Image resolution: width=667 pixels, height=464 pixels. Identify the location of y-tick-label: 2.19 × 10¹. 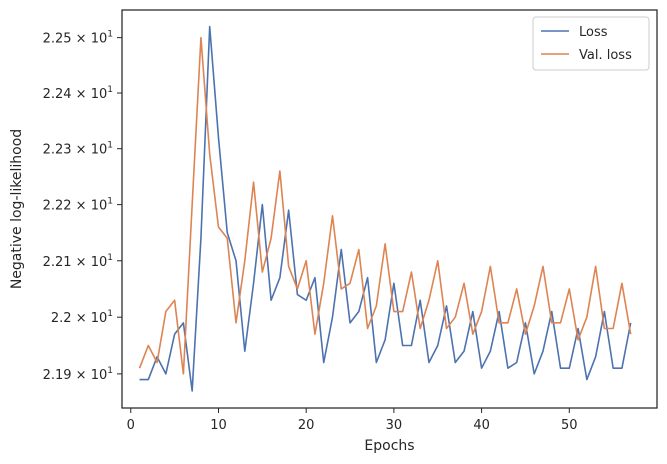
(78, 374).